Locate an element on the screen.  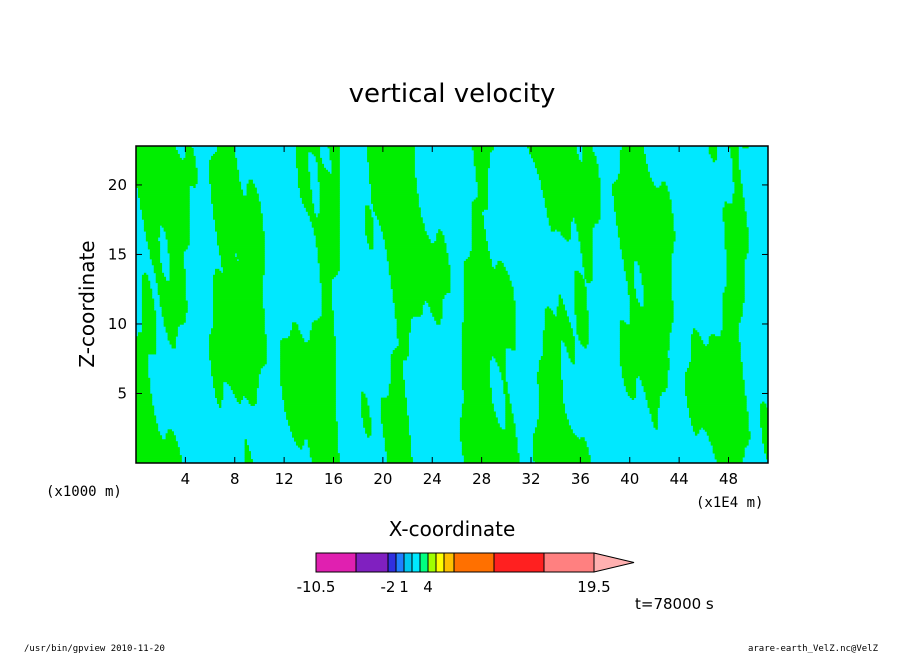
x-tick-label: 12 is located at coordinates (284, 479).